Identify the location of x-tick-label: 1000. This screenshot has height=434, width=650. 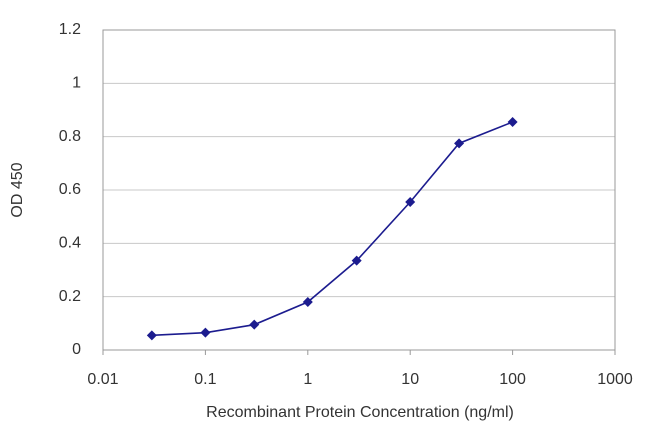
(615, 379).